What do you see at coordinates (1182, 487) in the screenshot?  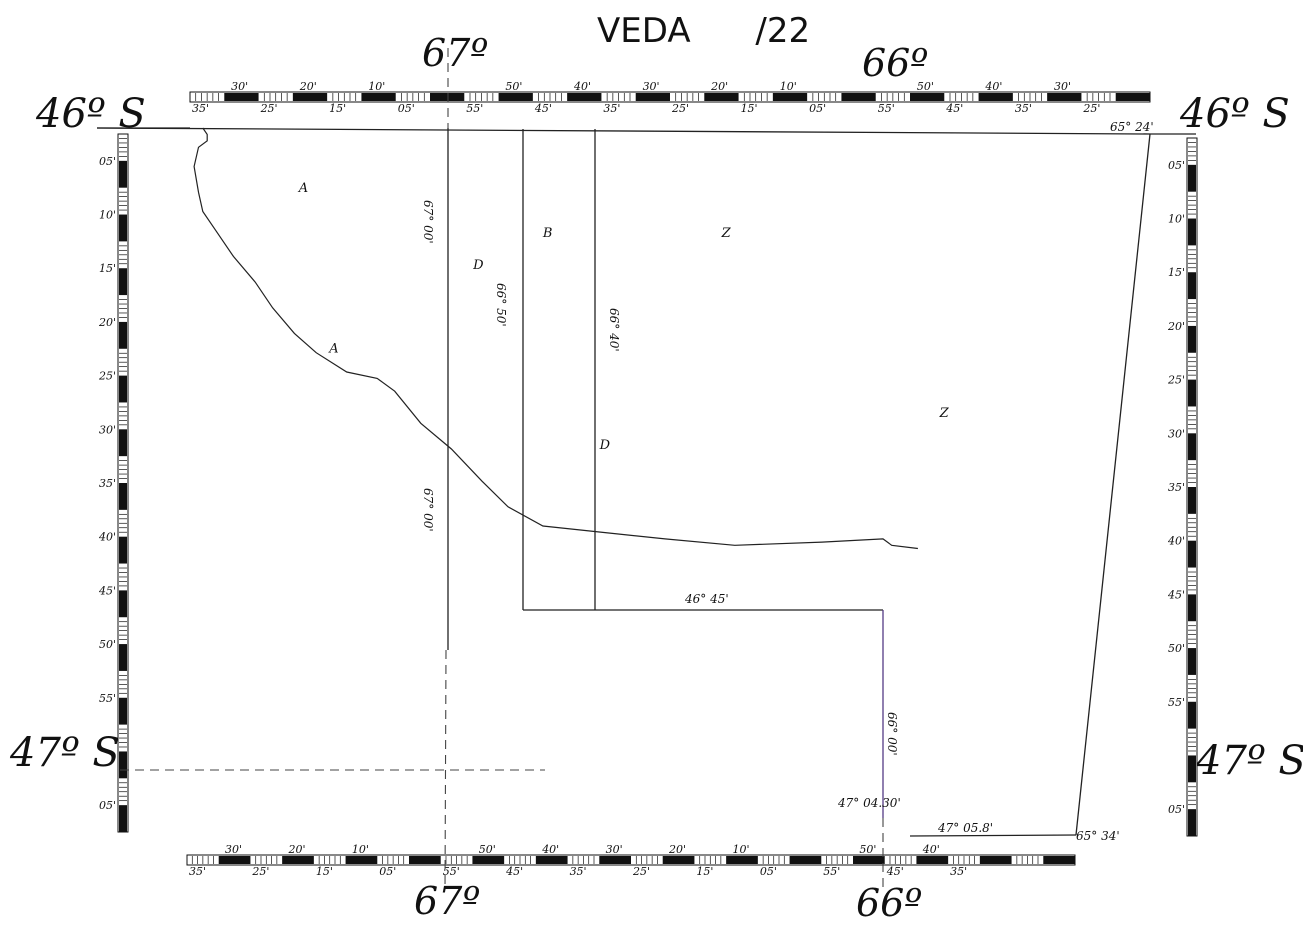 I see `scale-bar-right: 05' 10' 15' 20' 25' 30' 35' 40' 45' 50' 55' 05'` at bounding box center [1182, 487].